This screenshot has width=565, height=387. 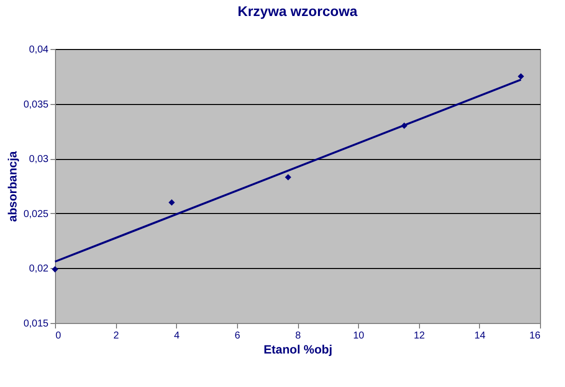 I want to click on x-tick-label: 4, so click(x=177, y=336).